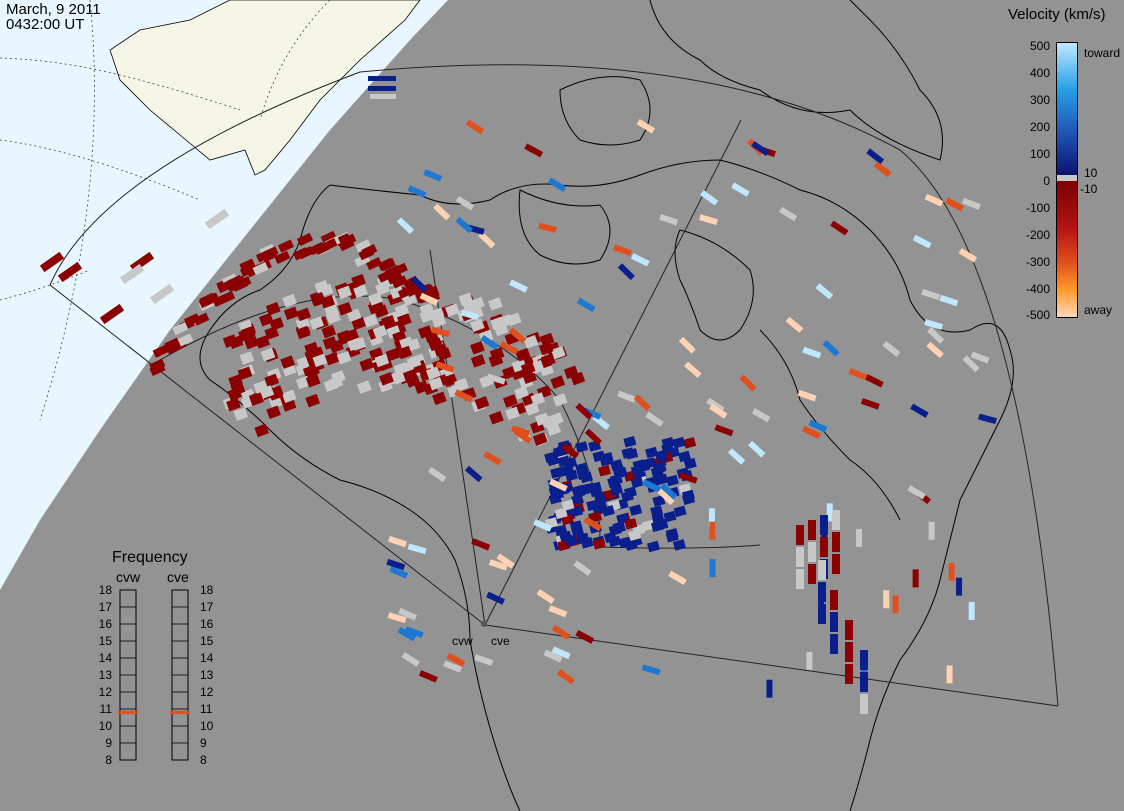  I want to click on cvw-frequency-tick: 9, so click(108, 743).